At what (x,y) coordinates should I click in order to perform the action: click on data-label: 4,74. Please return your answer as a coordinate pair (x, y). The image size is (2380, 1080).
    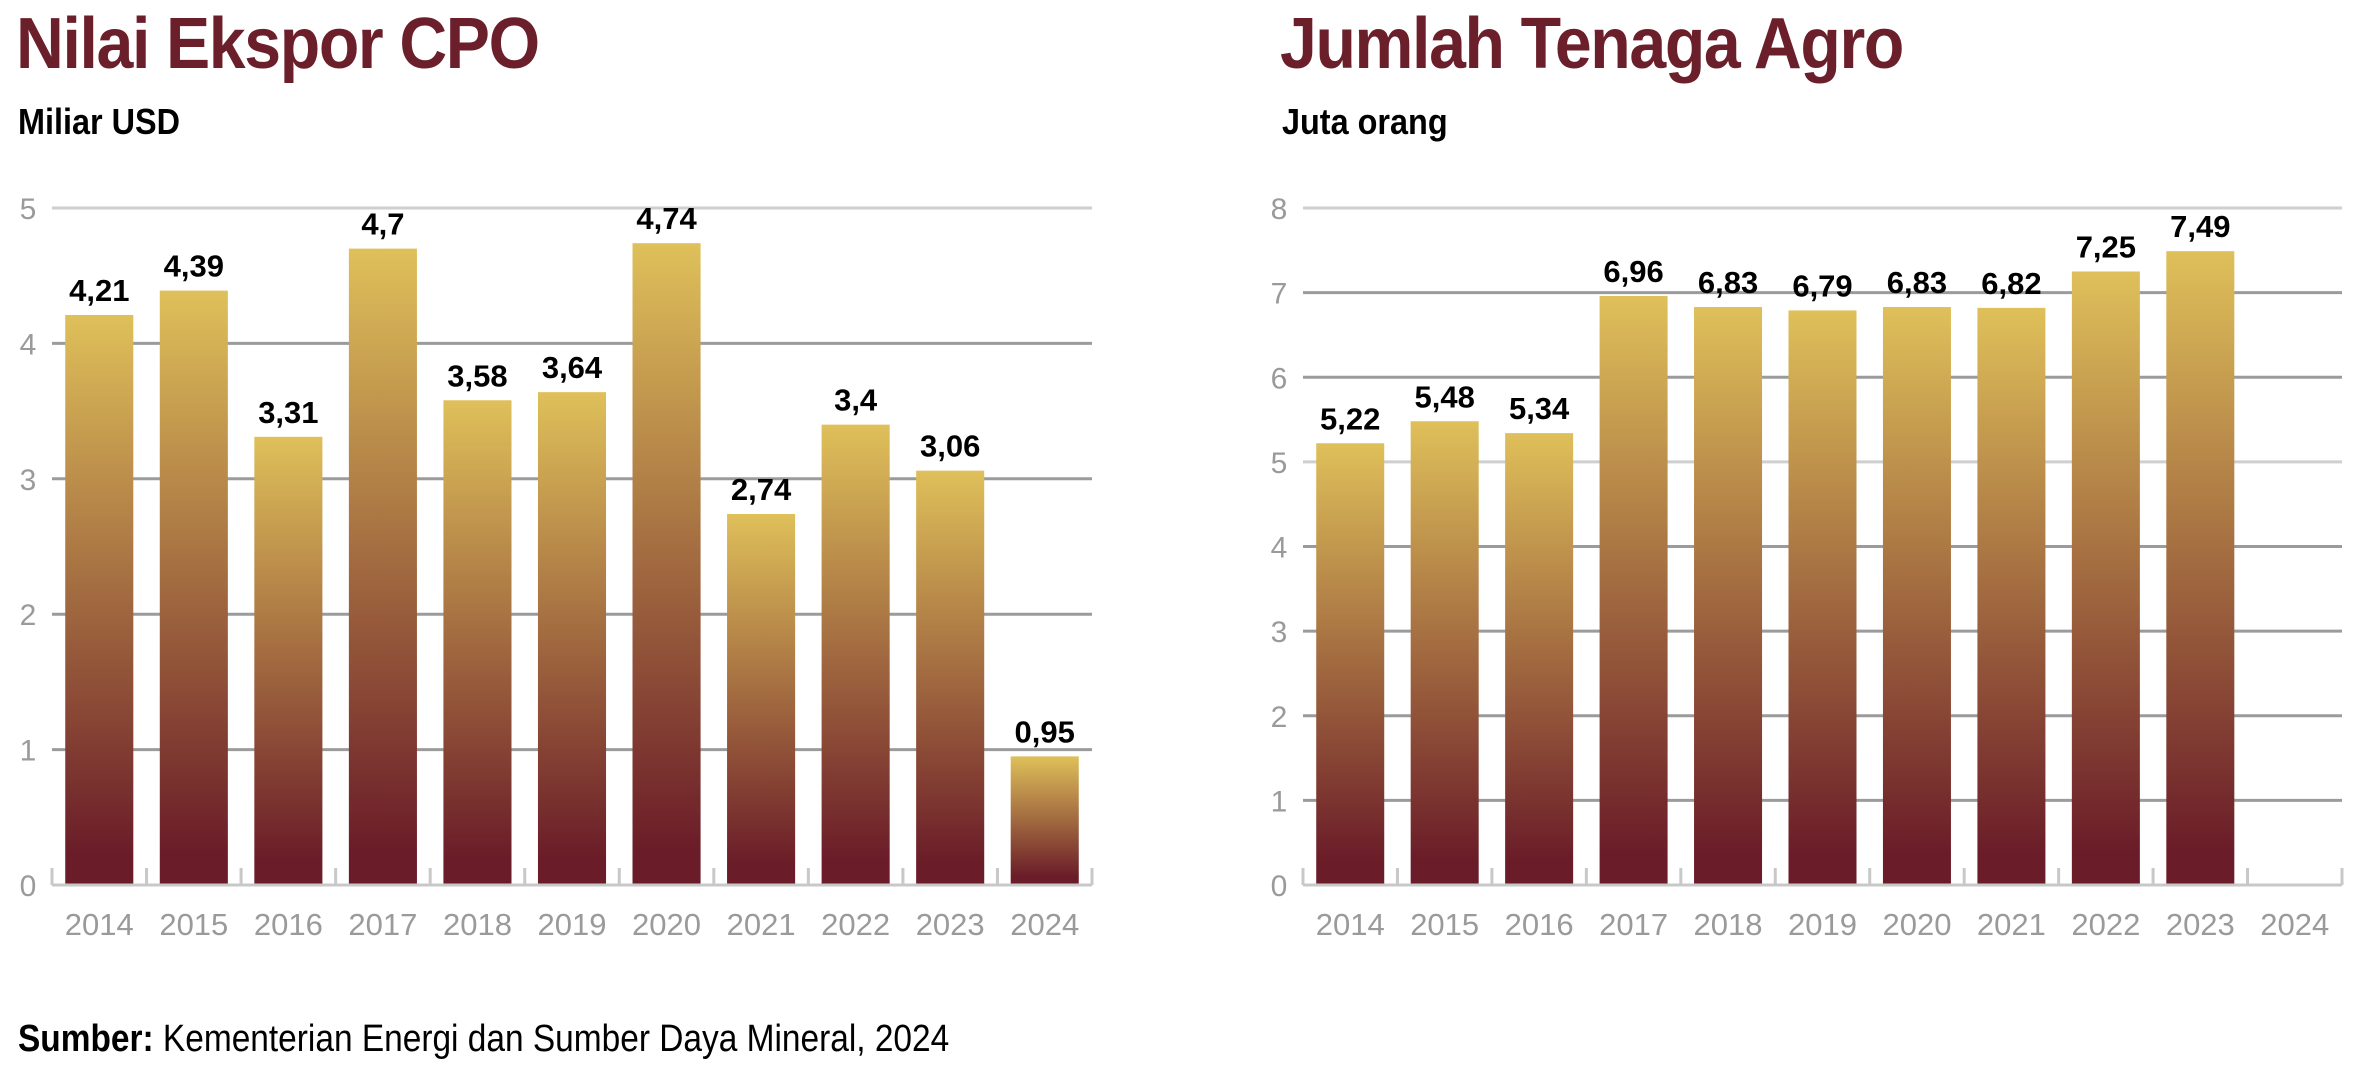
    Looking at the image, I should click on (666, 218).